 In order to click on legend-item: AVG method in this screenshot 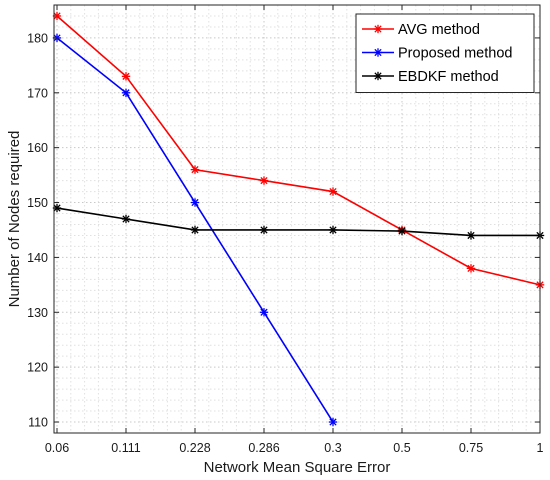, I will do `click(421, 30)`.